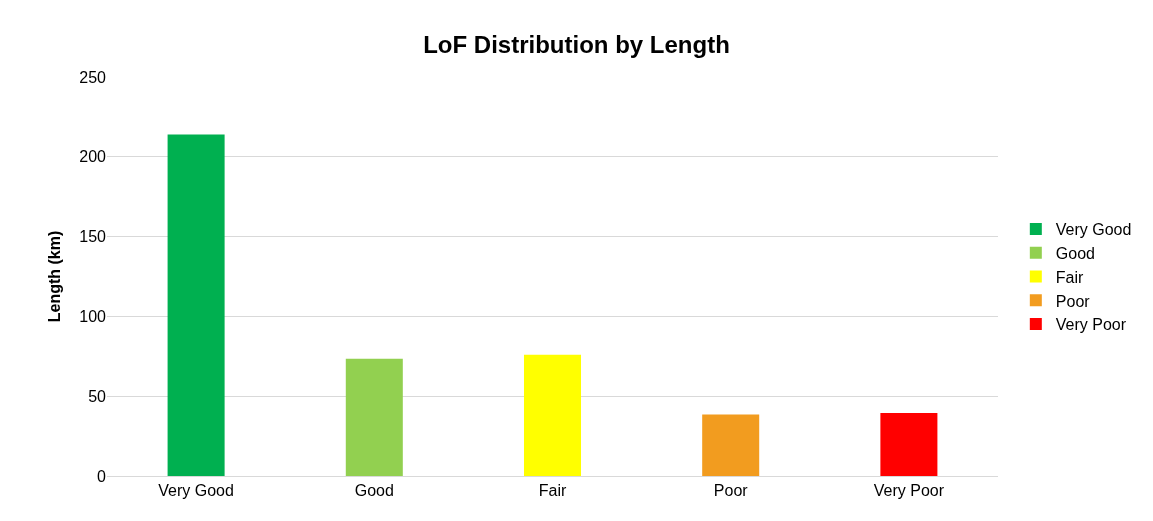 The width and height of the screenshot is (1153, 521). Describe the element at coordinates (1093, 230) in the screenshot. I see `legend-label: Very Good` at that location.